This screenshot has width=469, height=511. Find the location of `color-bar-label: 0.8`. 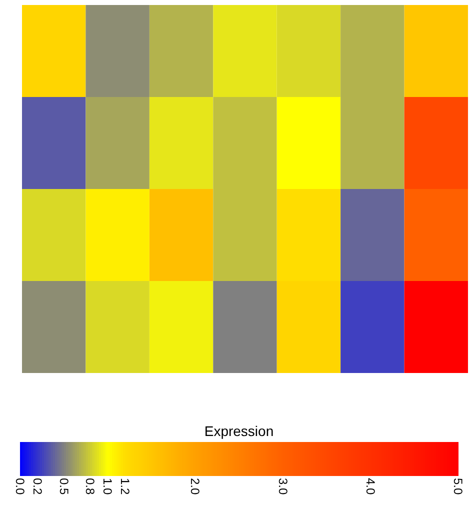

color-bar-label: 0.8 is located at coordinates (90, 487).